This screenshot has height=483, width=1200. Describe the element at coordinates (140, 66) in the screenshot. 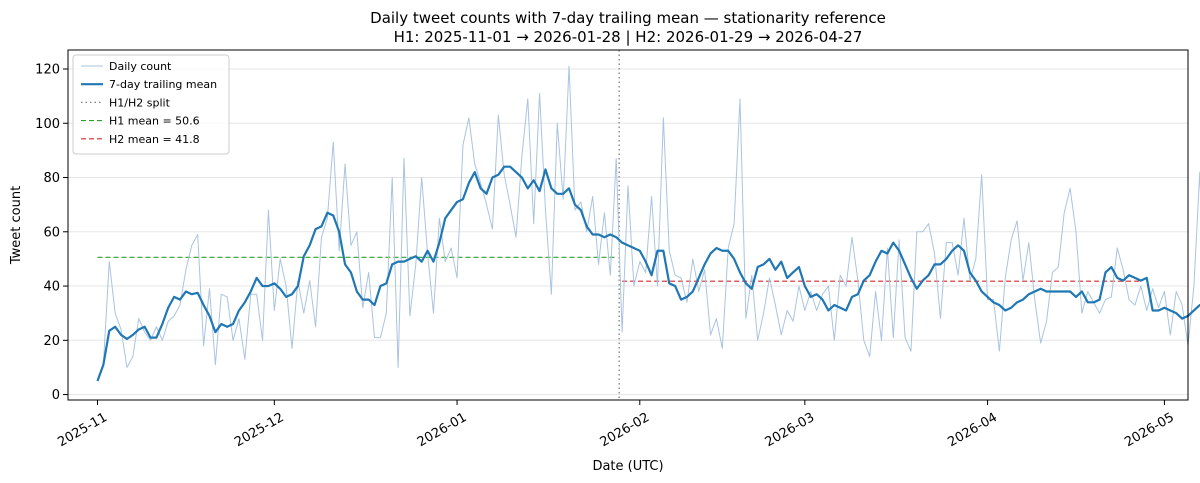

I see `legend-label: Daily count` at that location.